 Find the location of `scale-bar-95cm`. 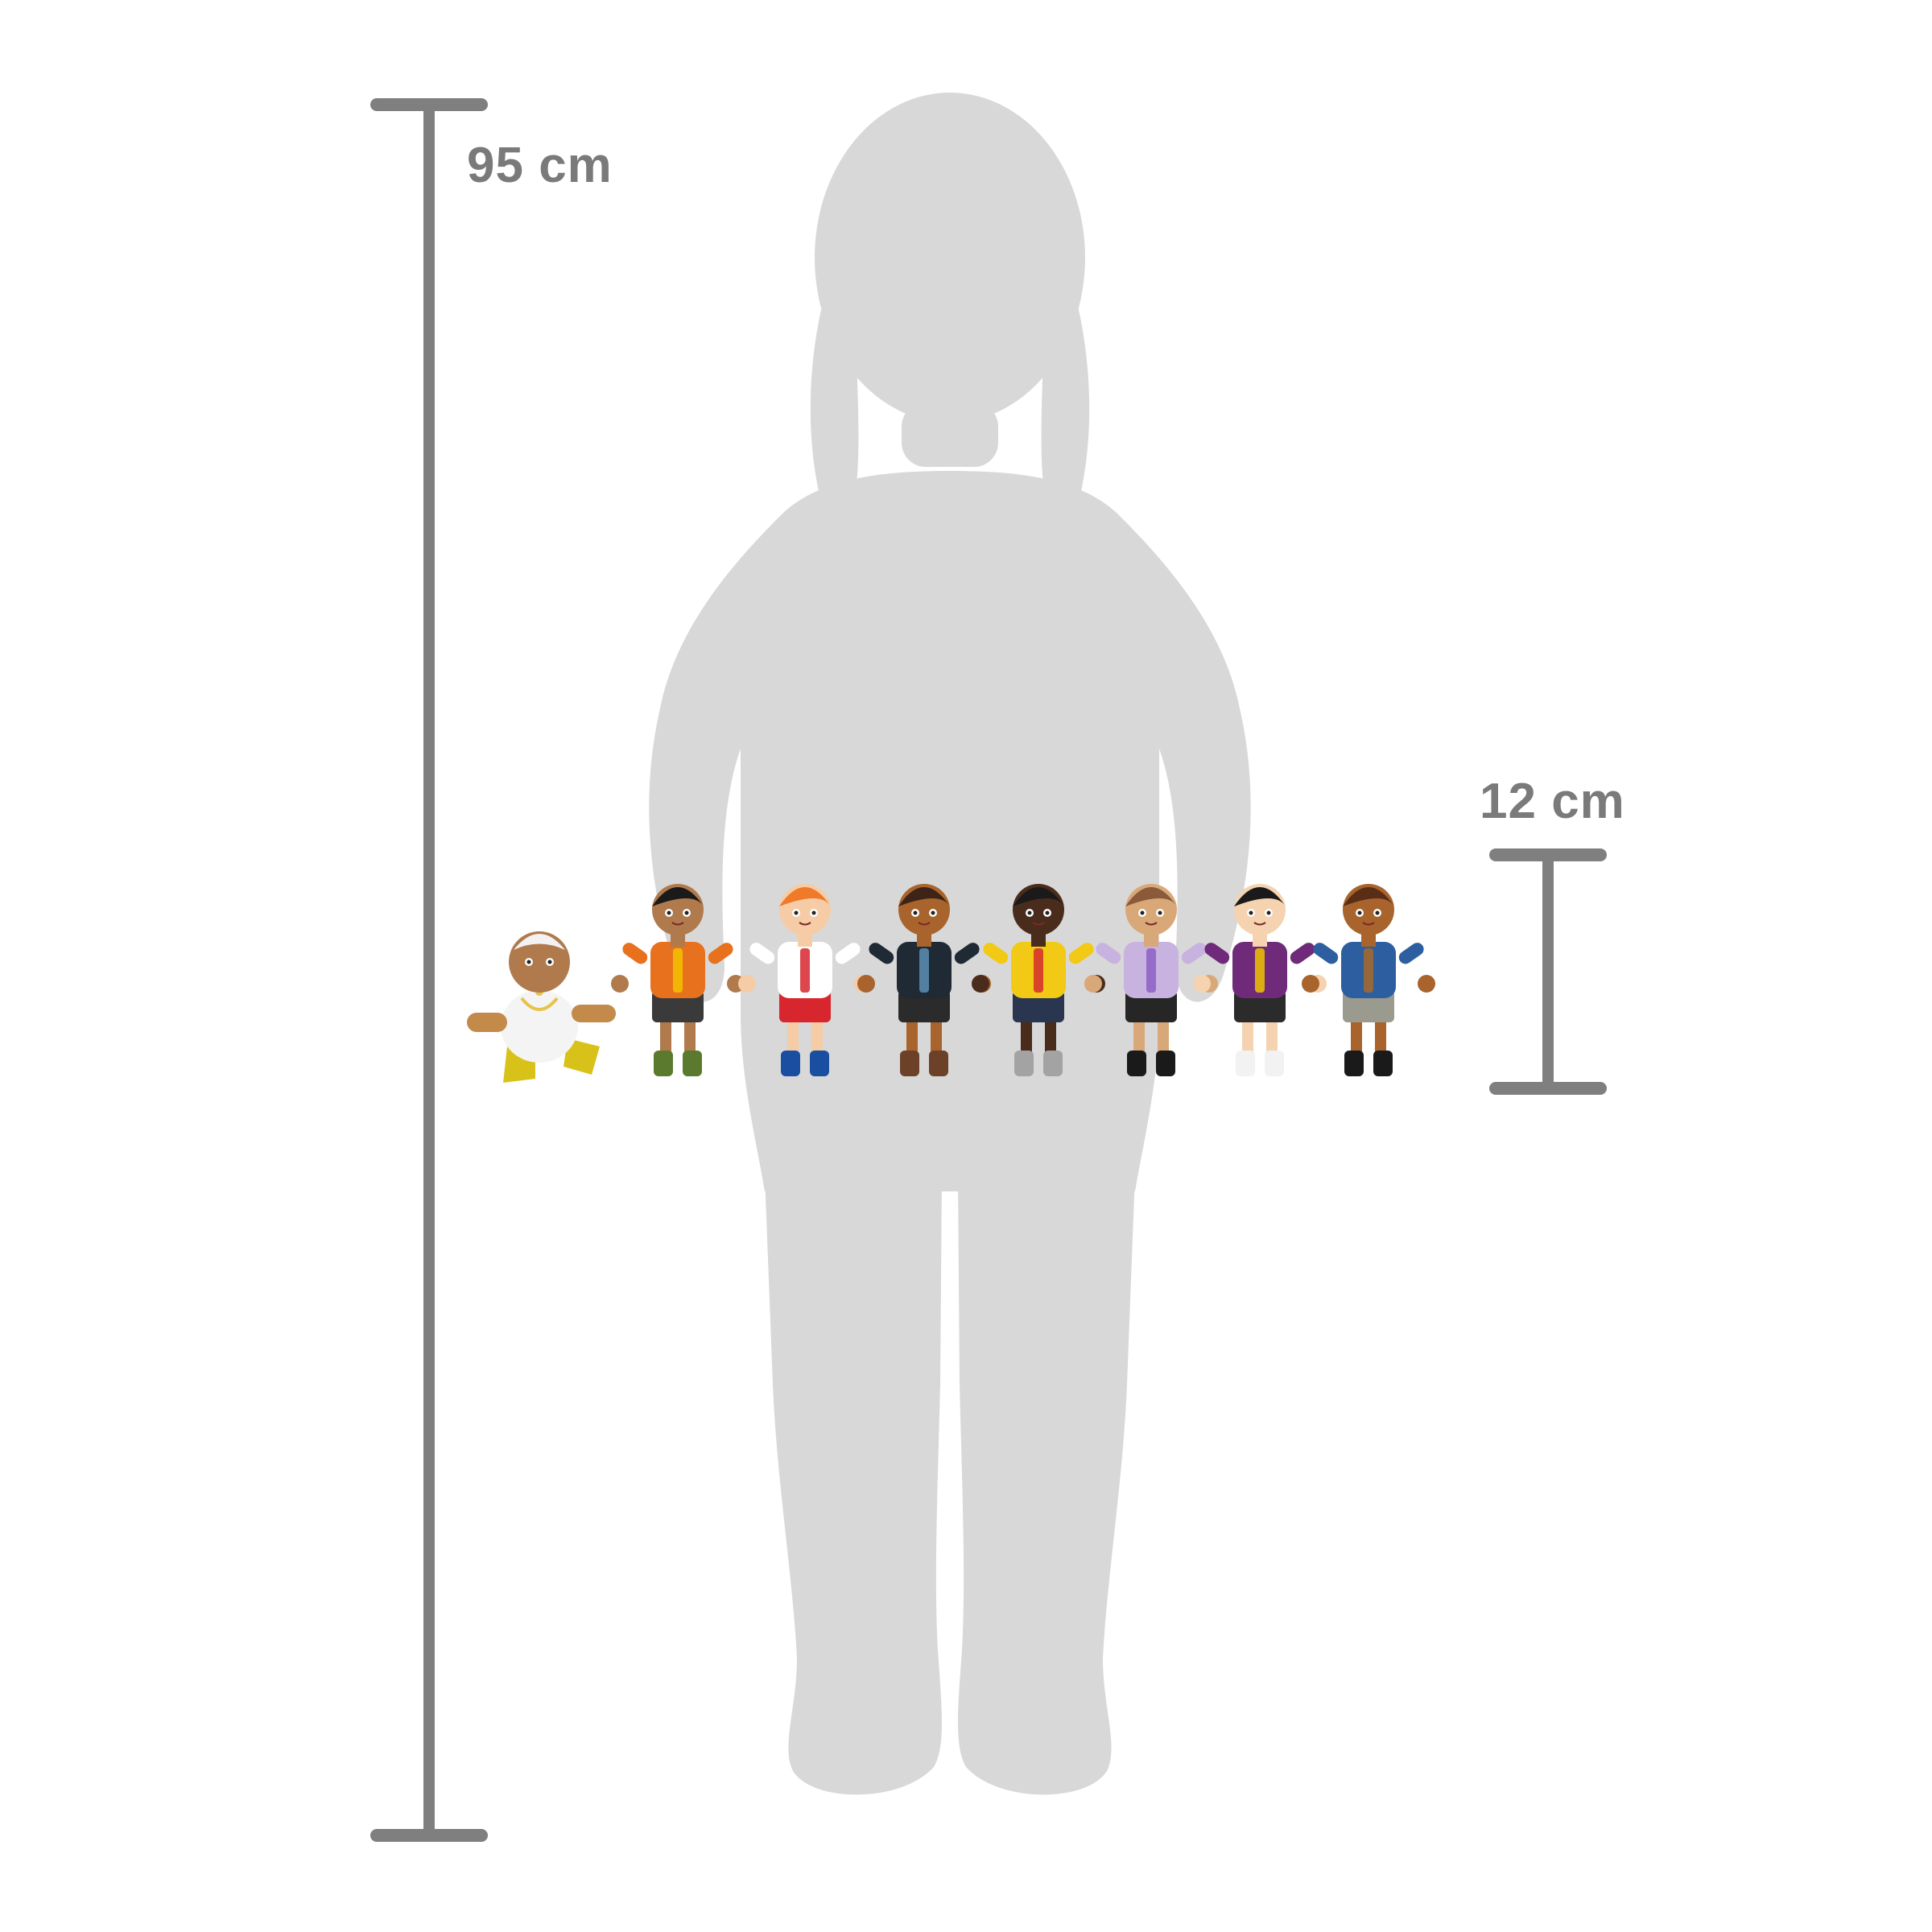

scale-bar-95cm is located at coordinates (429, 970).